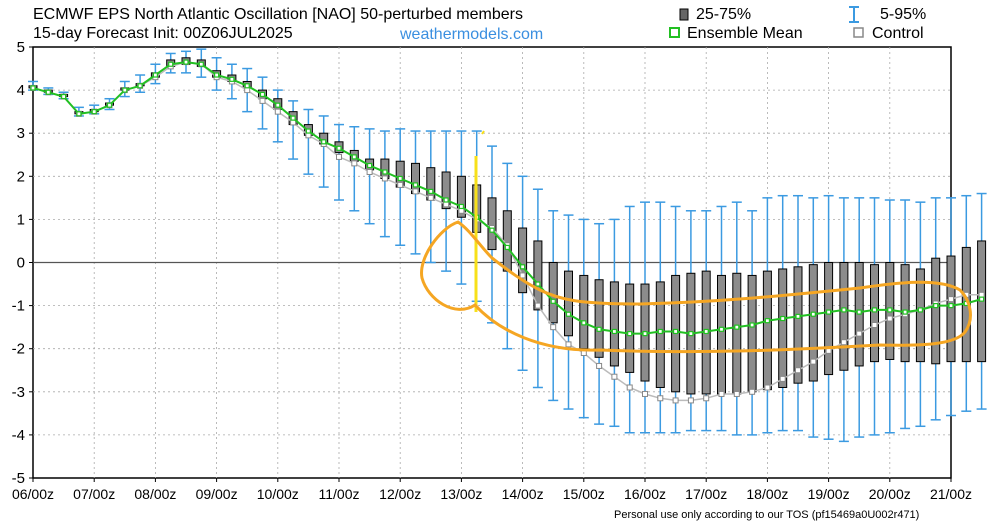  I want to click on site-watermark: weathermodels.com, so click(471, 34).